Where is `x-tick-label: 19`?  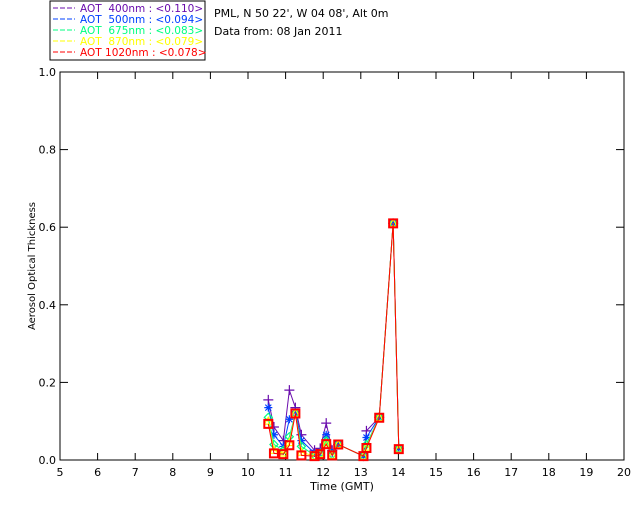 x-tick-label: 19 is located at coordinates (586, 472).